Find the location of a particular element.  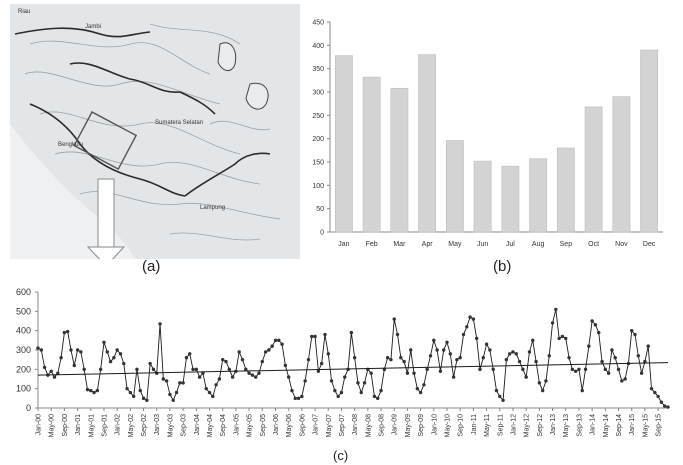

line-x-tick-label: May-04 is located at coordinates (210, 425).